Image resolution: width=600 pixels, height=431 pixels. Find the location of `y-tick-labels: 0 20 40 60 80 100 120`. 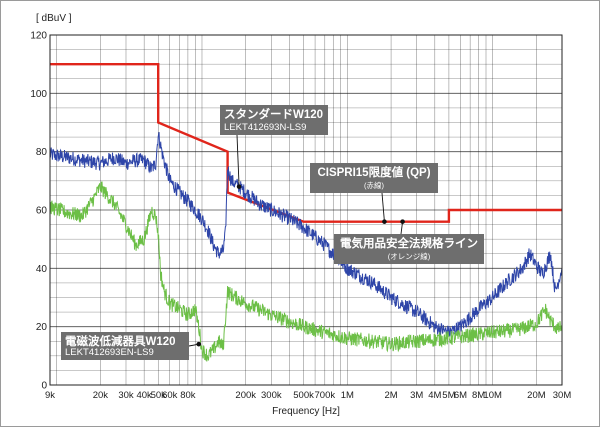

y-tick-labels: 0 20 40 60 80 100 120 is located at coordinates (38, 211).